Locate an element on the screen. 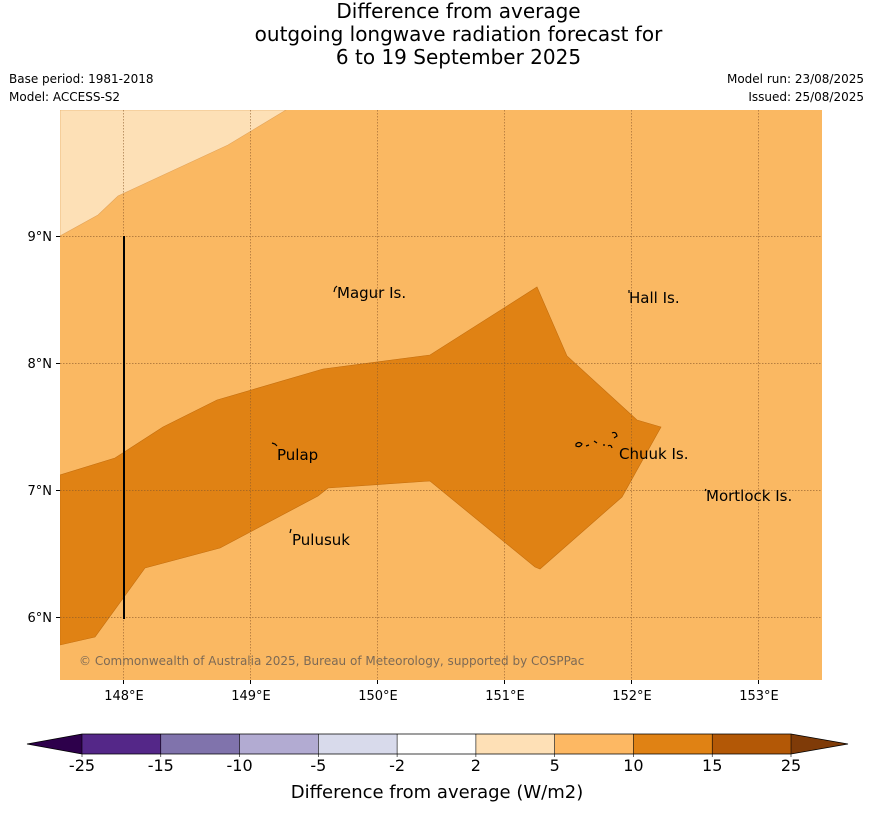 This screenshot has height=816, width=873. pulap-island-mark is located at coordinates (274, 444).